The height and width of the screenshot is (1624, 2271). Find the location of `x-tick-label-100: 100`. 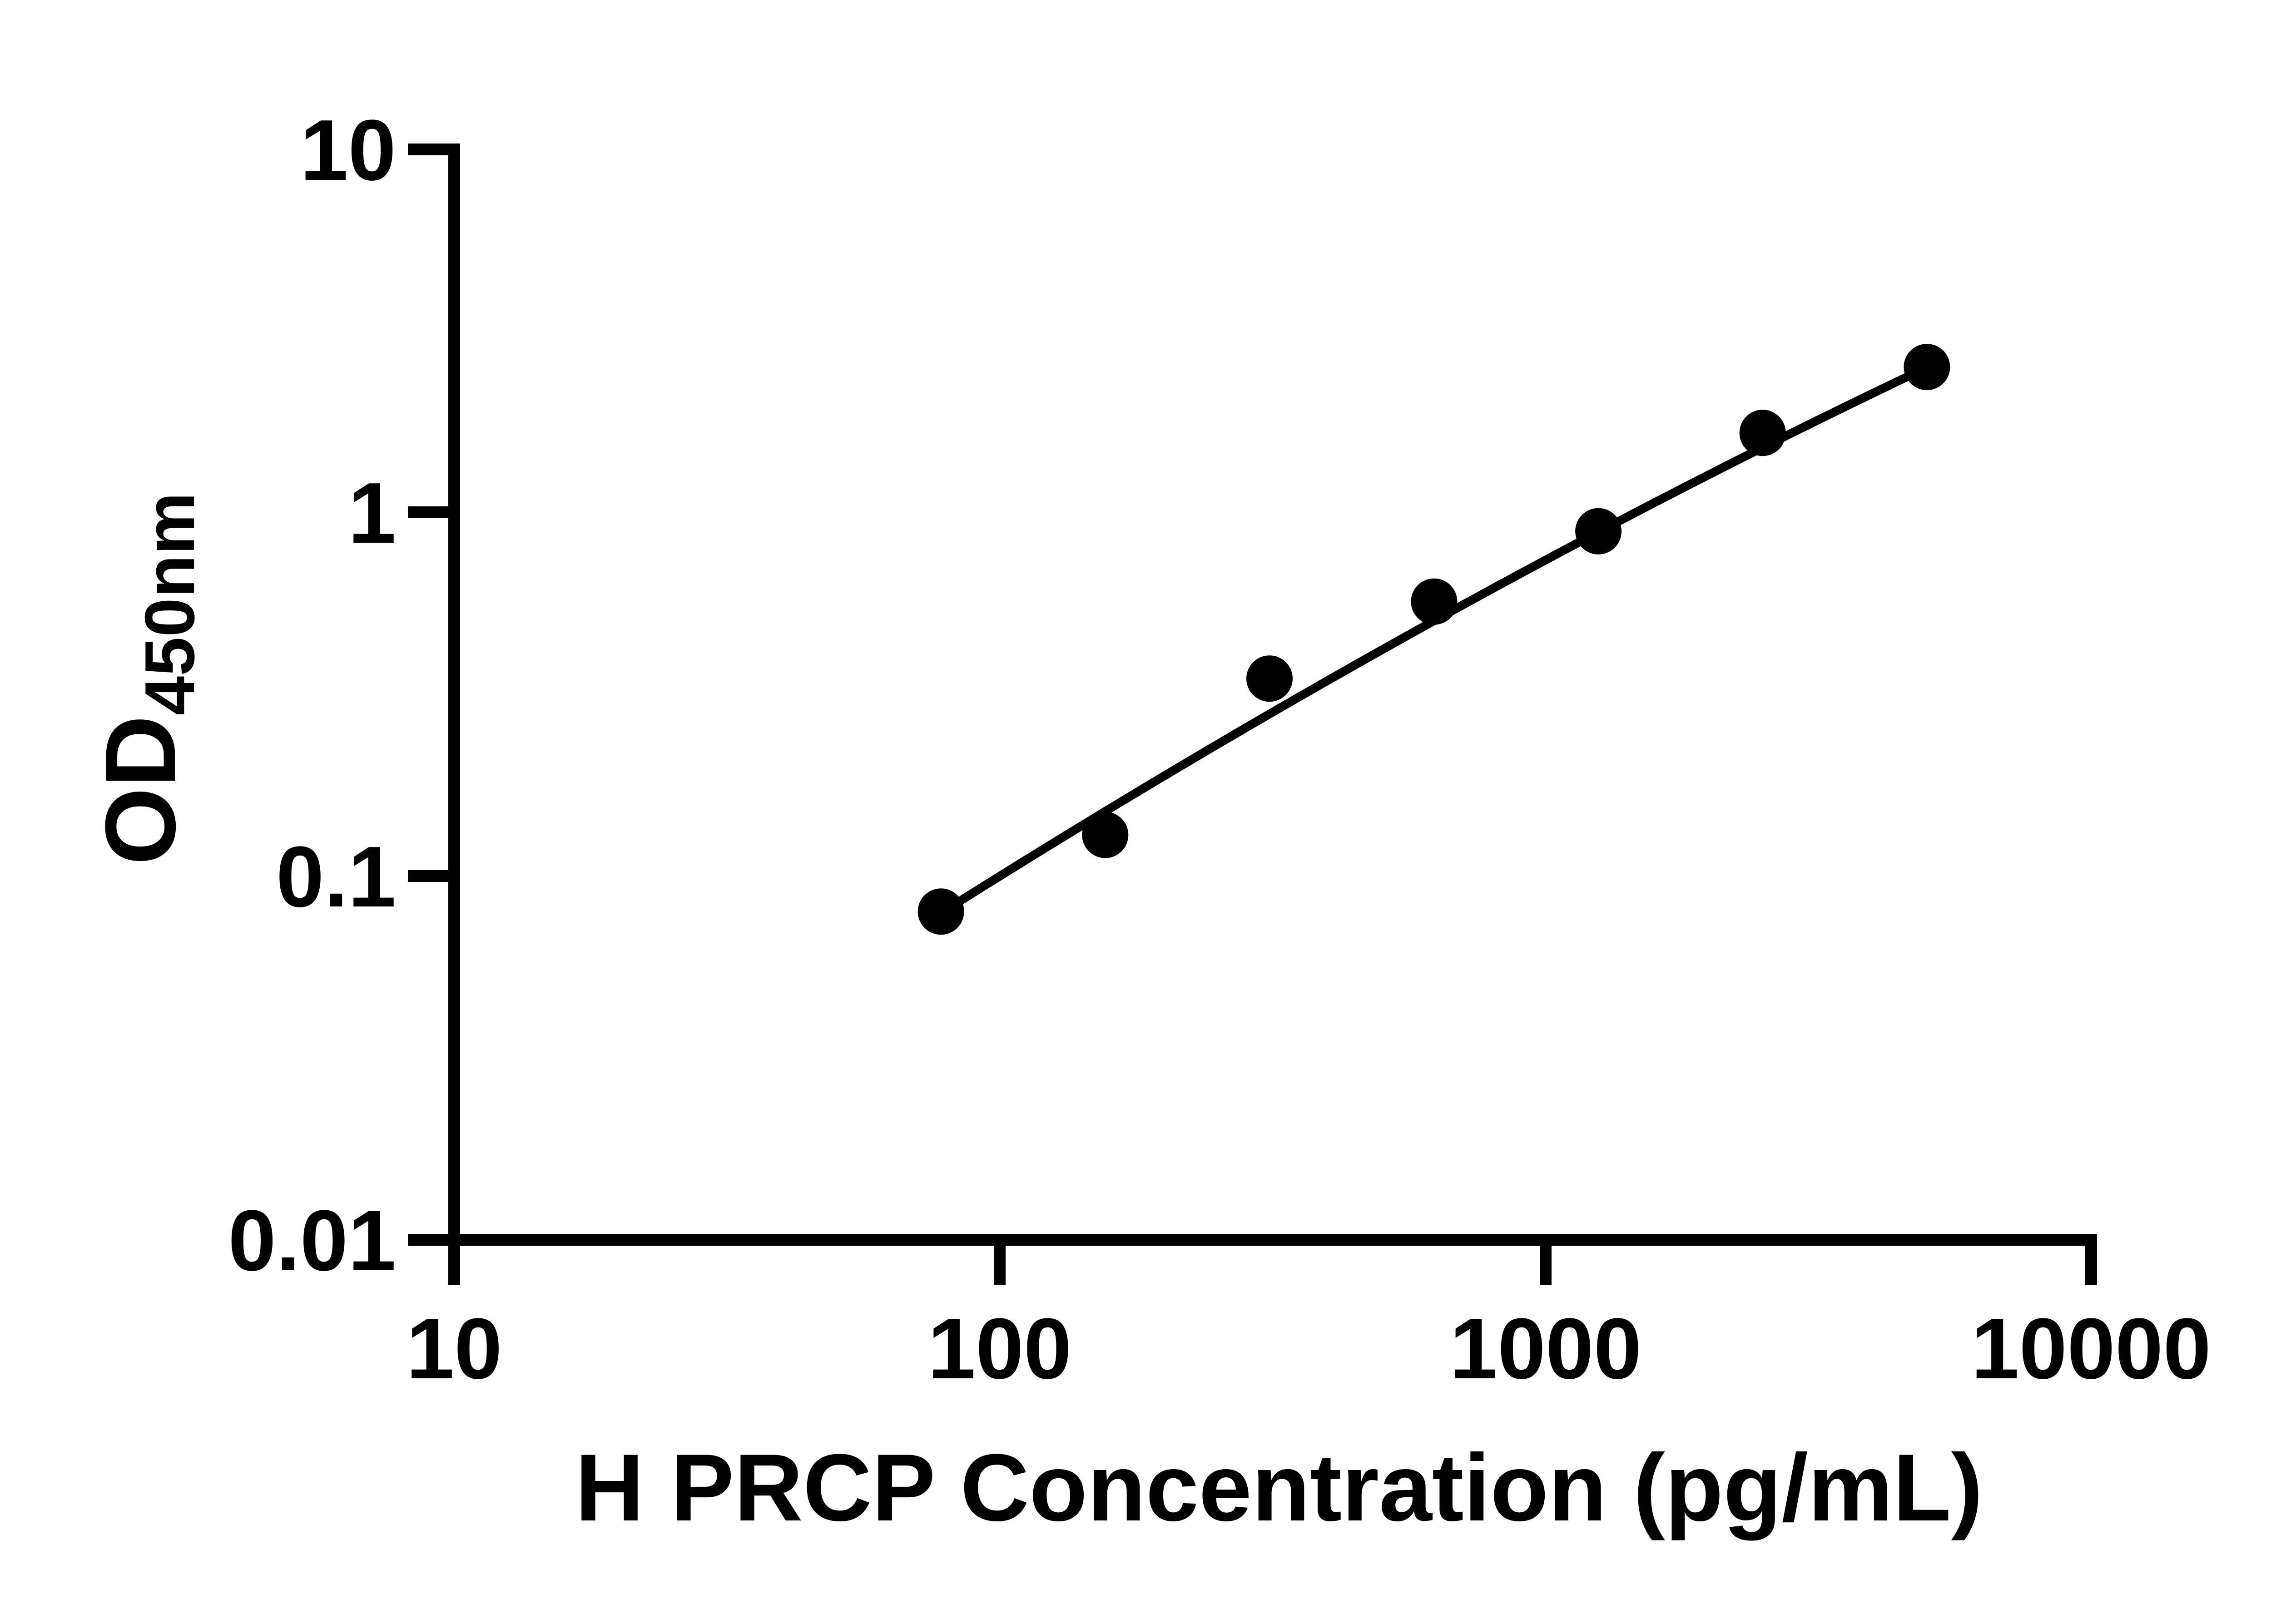

x-tick-label-100: 100 is located at coordinates (999, 1349).